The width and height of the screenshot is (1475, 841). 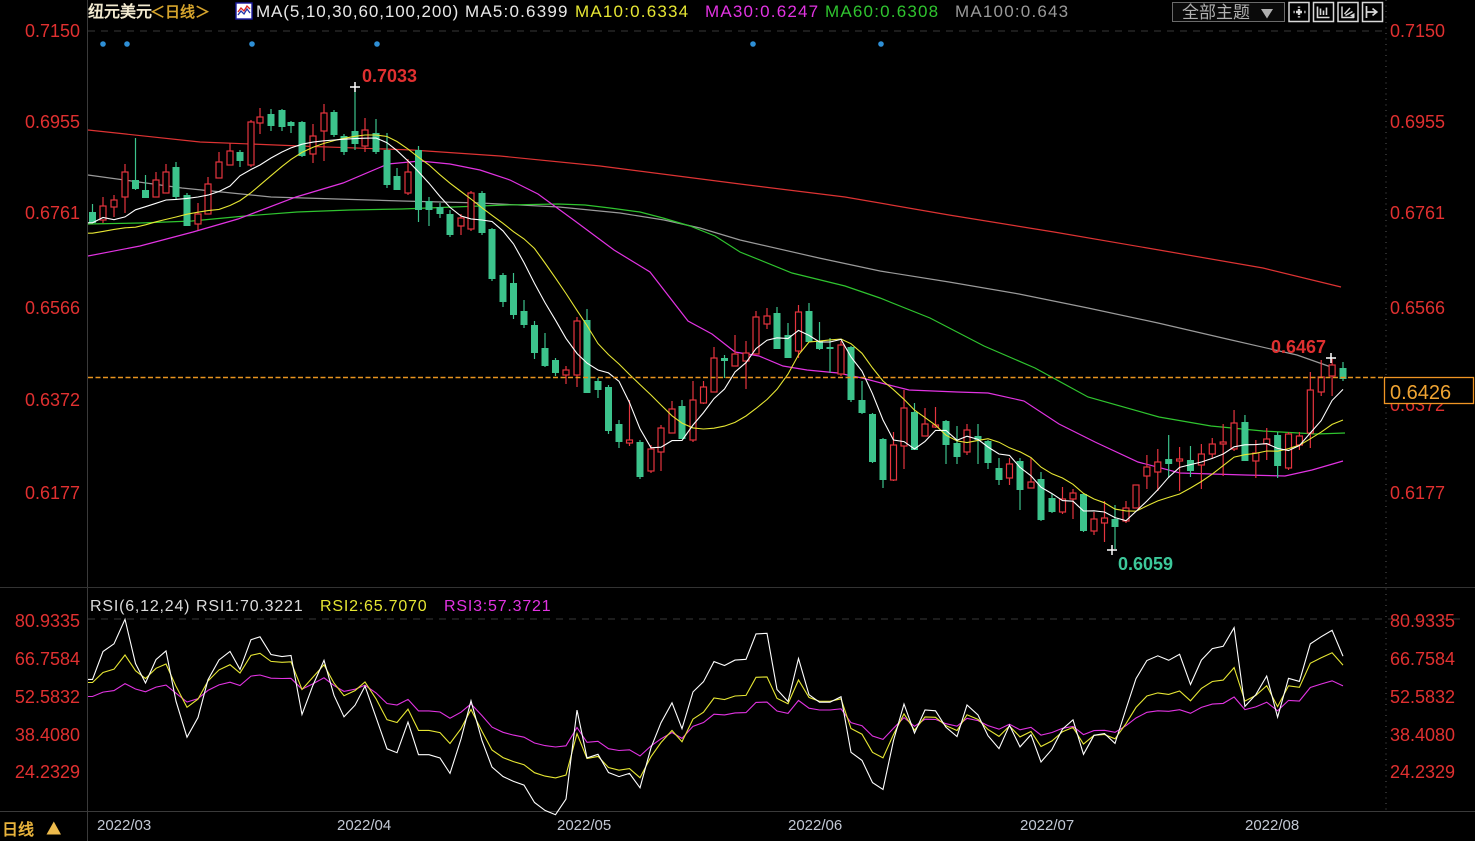 What do you see at coordinates (140, 606) in the screenshot?
I see `svg-text: RSI(6,12,24)` at bounding box center [140, 606].